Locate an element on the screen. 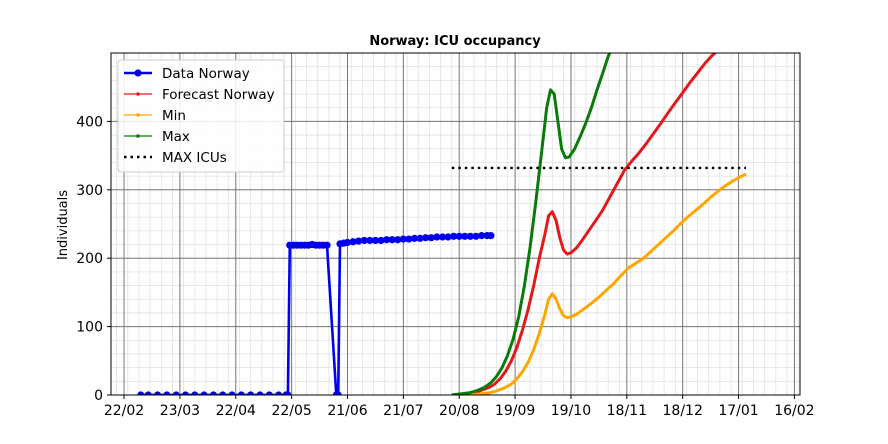 This screenshot has height=444, width=888. x-tick-label: 21/06 is located at coordinates (347, 411).